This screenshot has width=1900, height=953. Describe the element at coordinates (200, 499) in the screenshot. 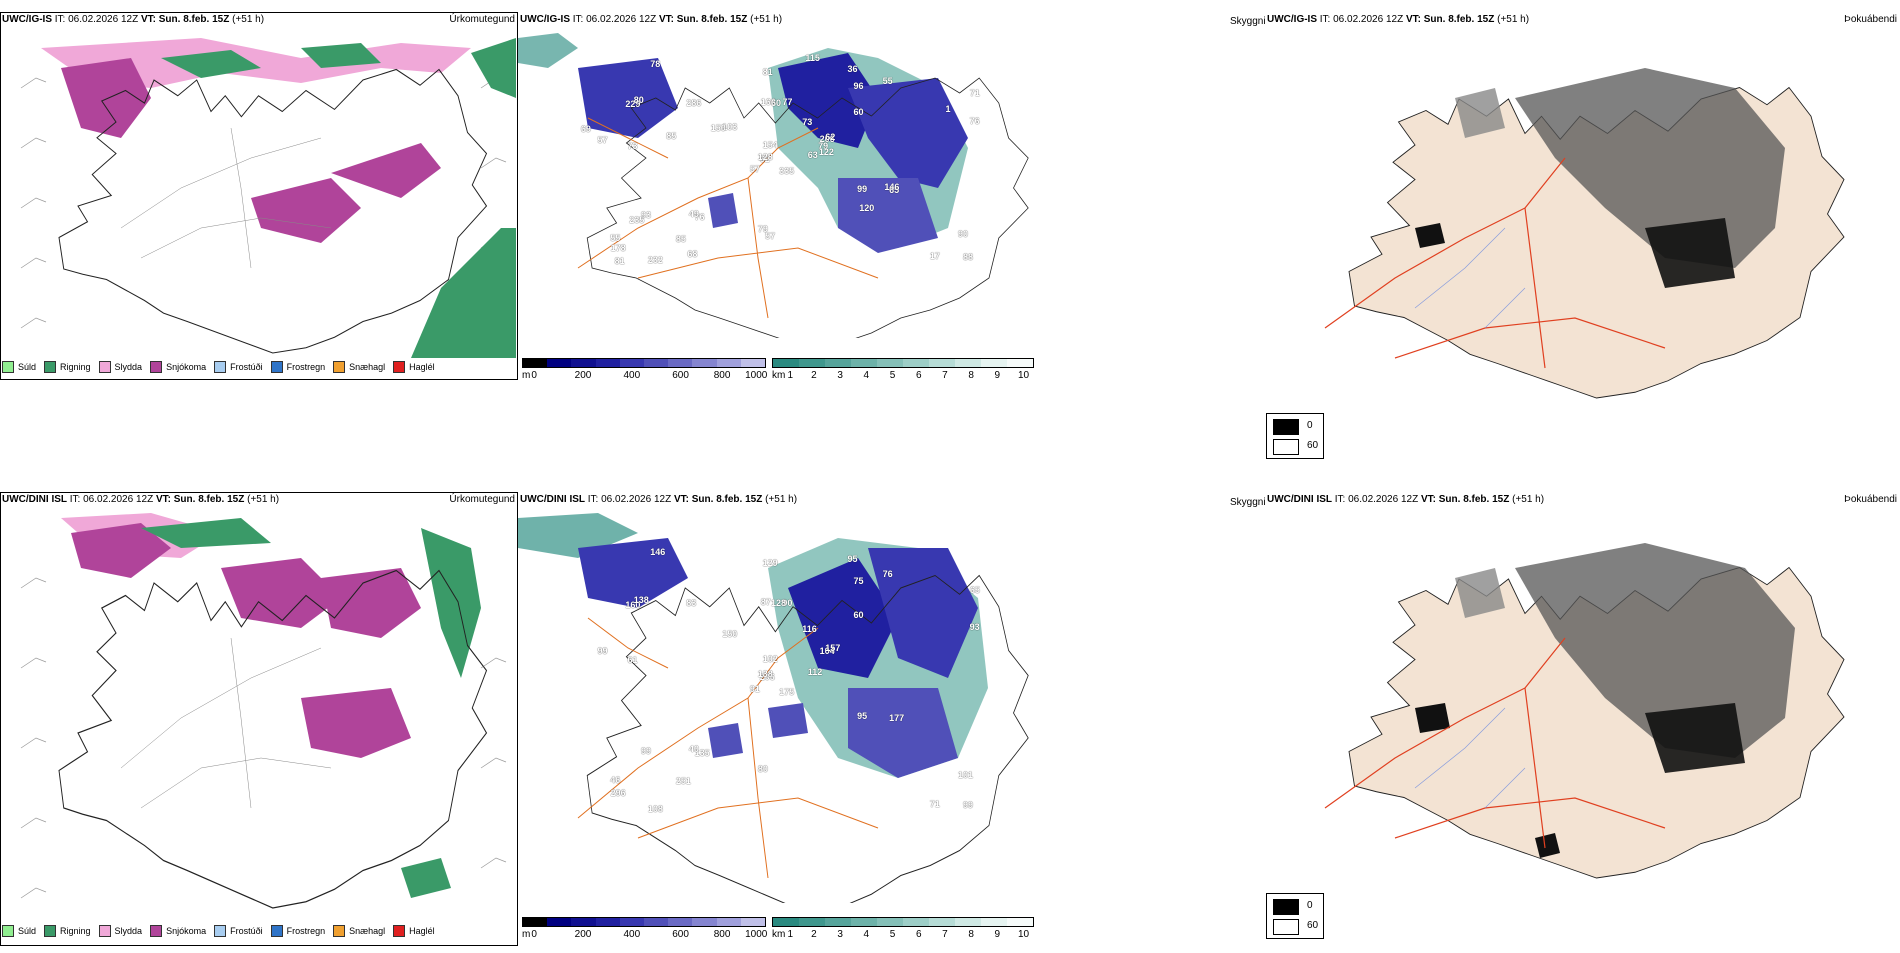

I see `valid-time: VT: Sun. 8.feb. 15Z` at that location.